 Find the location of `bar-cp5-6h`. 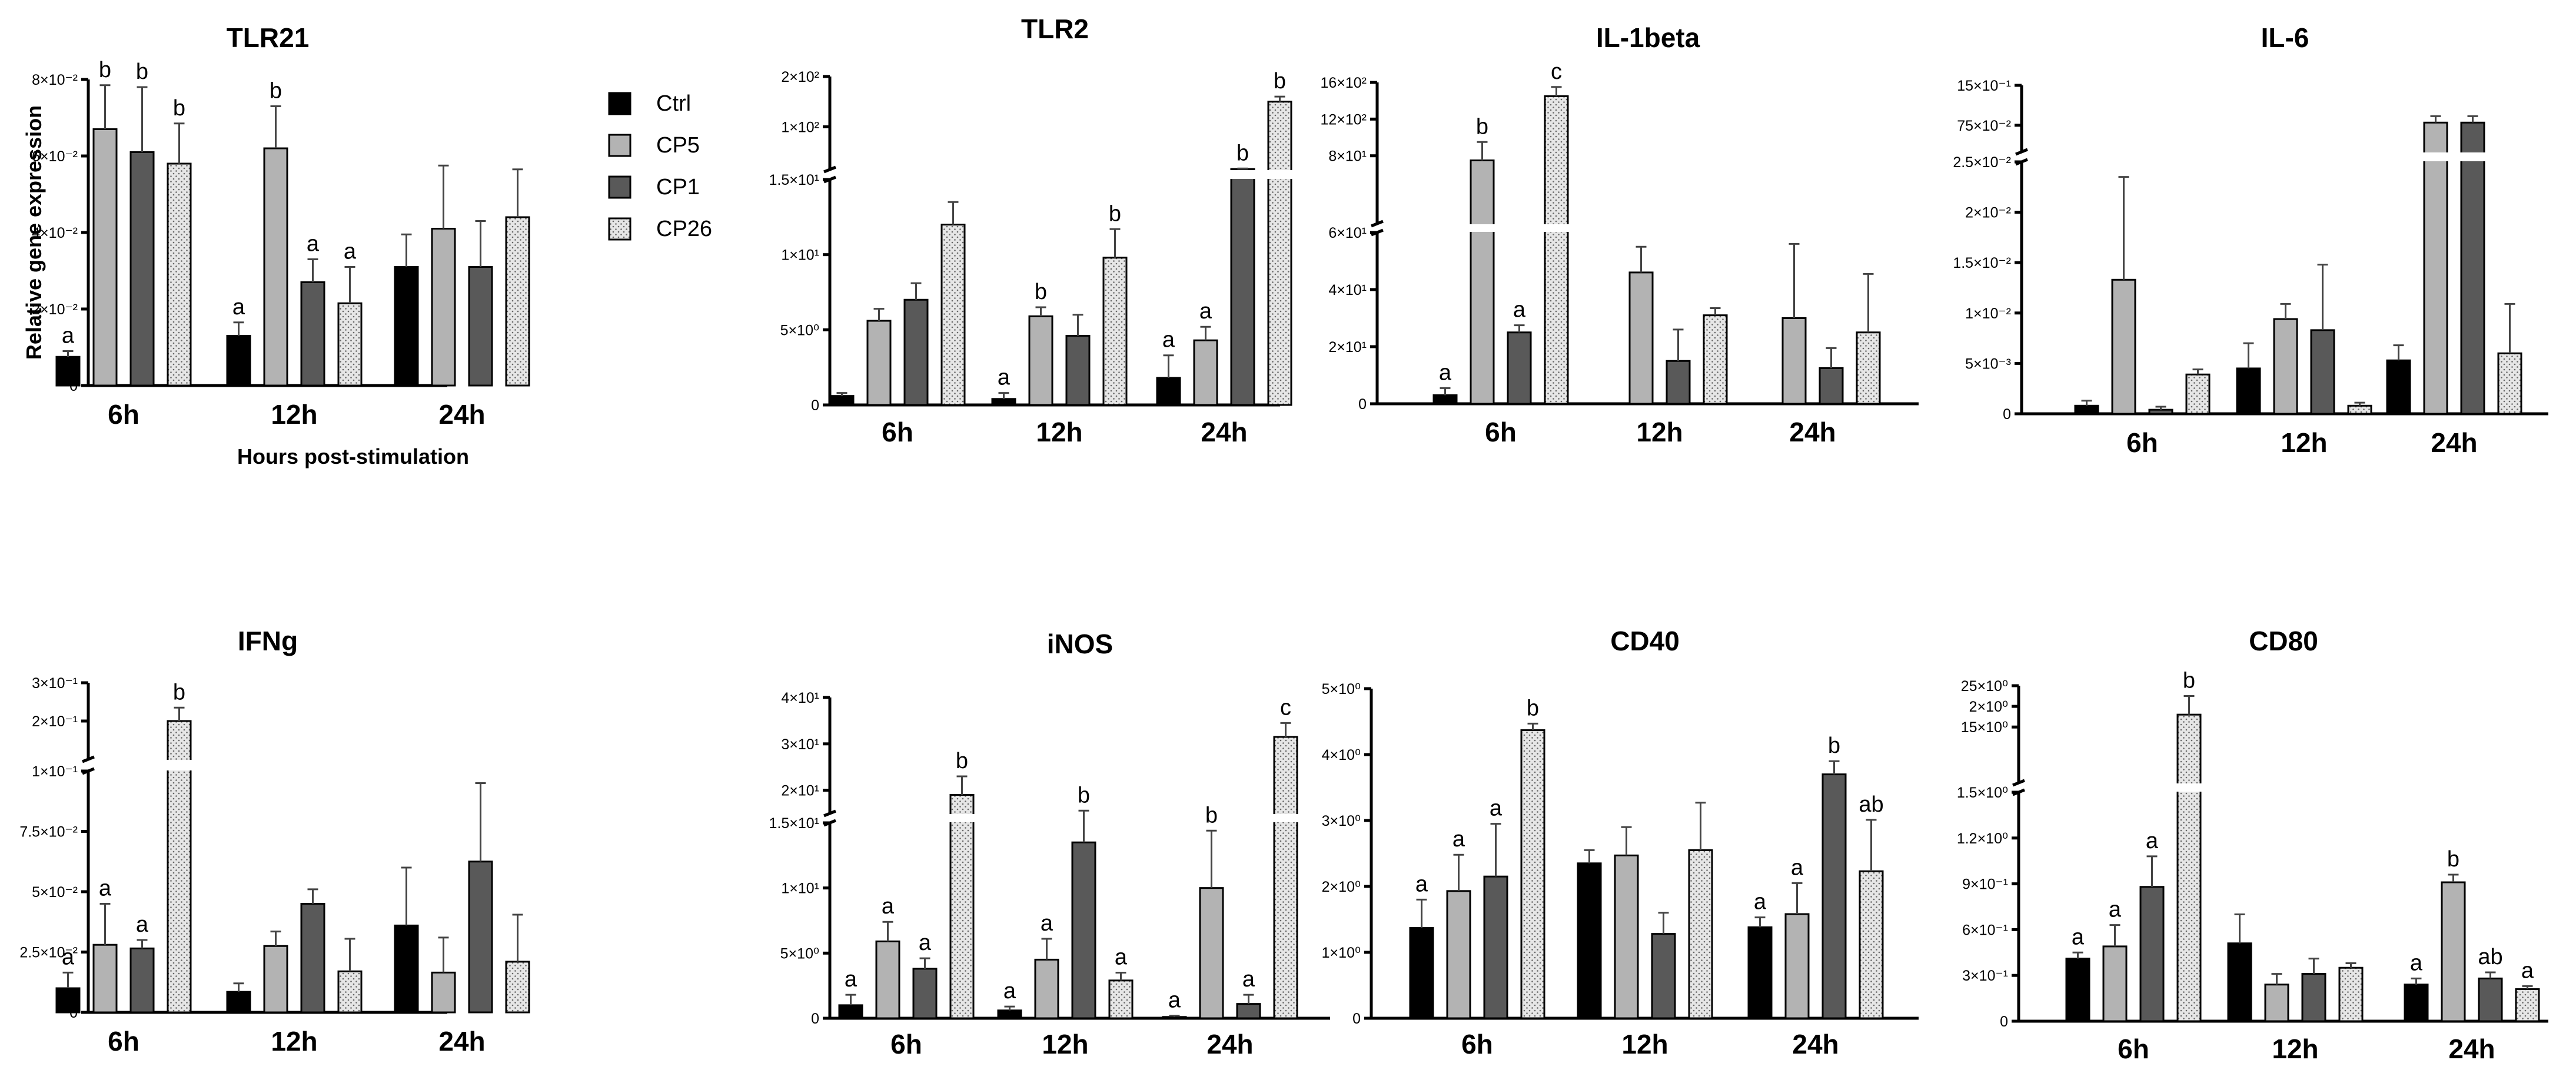

bar-cp5-6h is located at coordinates (105, 979).